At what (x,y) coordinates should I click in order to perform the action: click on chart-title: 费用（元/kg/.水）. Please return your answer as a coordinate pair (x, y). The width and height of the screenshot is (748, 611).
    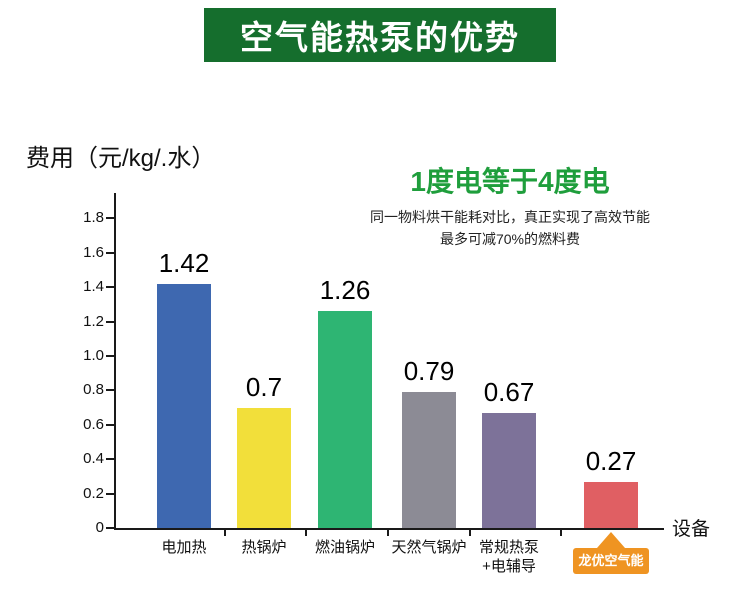
    Looking at the image, I should click on (121, 158).